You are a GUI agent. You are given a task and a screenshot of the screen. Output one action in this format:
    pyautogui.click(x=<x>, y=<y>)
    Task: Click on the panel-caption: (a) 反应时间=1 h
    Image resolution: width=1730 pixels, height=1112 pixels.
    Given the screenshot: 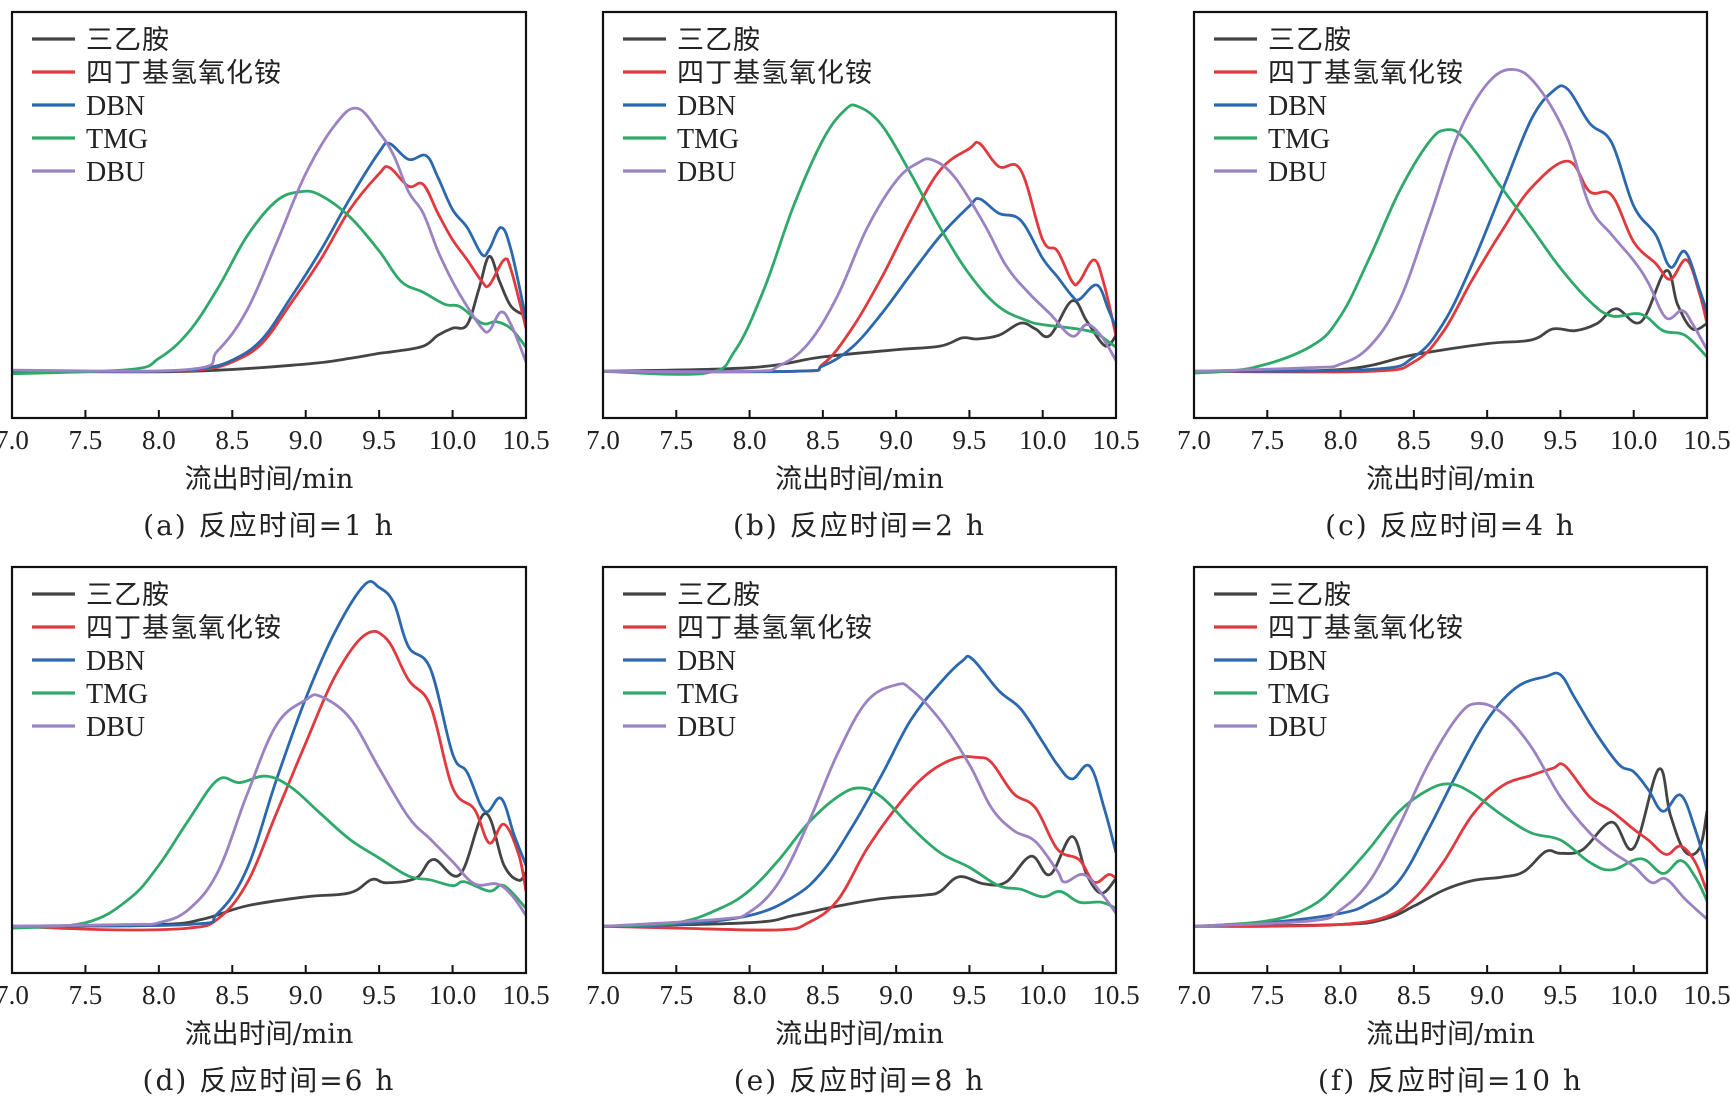 What is the action you would take?
    pyautogui.click(x=269, y=525)
    